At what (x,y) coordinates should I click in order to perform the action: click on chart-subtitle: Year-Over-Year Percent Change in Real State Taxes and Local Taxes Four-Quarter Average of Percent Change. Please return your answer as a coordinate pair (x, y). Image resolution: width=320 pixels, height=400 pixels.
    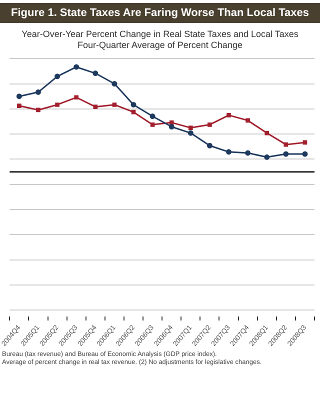
    Looking at the image, I should click on (160, 40).